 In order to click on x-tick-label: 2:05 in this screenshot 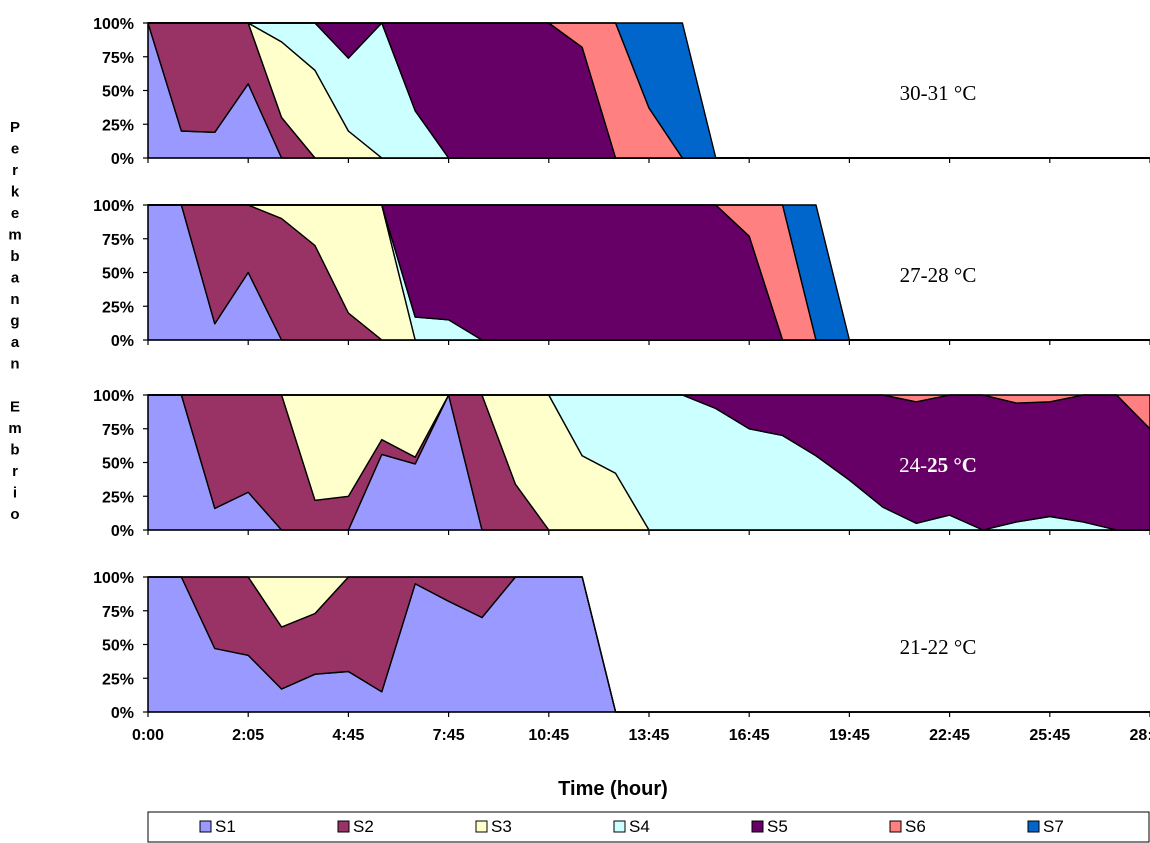, I will do `click(248, 735)`.